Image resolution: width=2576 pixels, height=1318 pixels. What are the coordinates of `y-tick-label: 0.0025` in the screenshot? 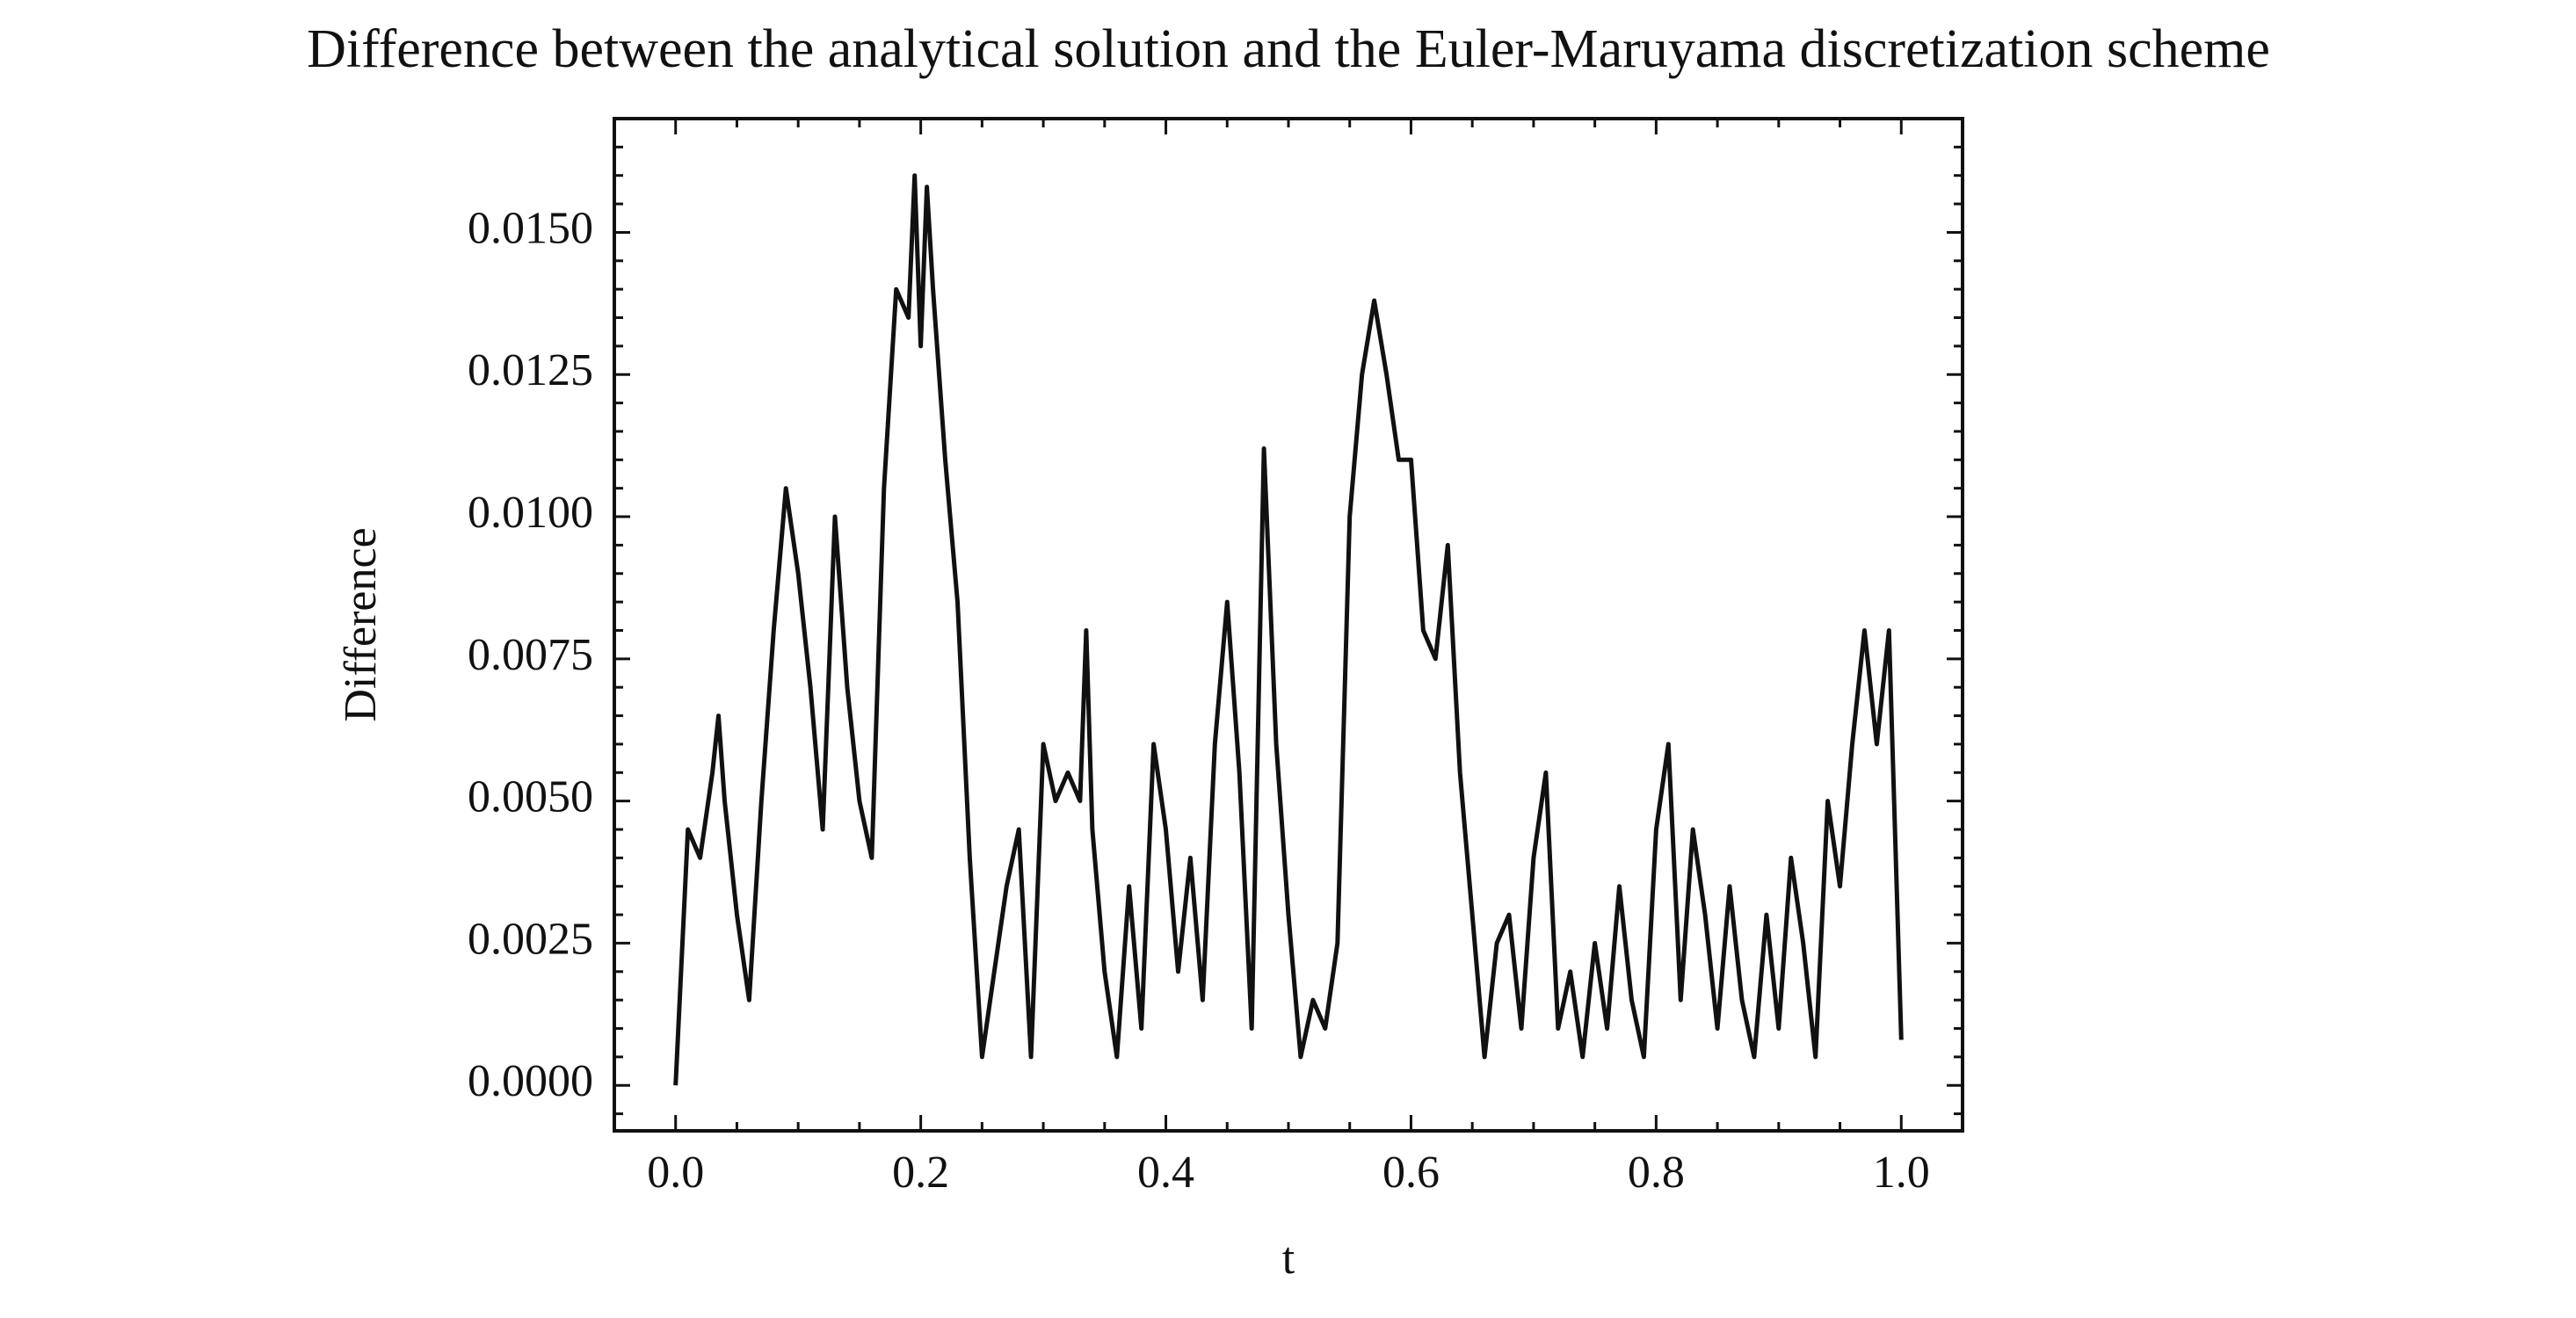 It's located at (530, 939).